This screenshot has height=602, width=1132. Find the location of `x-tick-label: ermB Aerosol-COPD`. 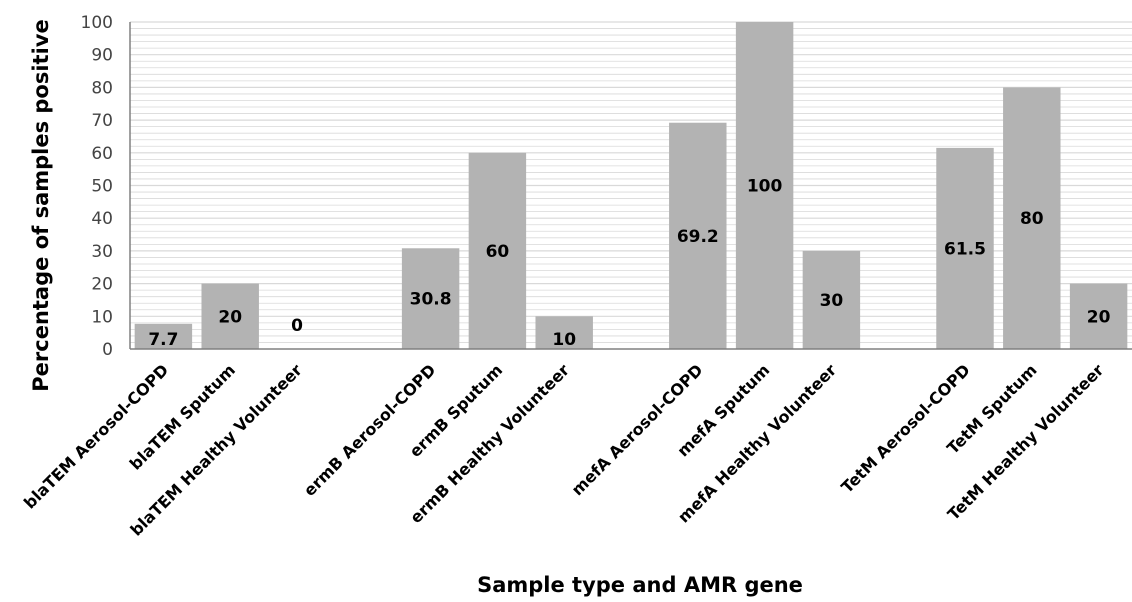

x-tick-label: ermB Aerosol-COPD is located at coordinates (370, 430).